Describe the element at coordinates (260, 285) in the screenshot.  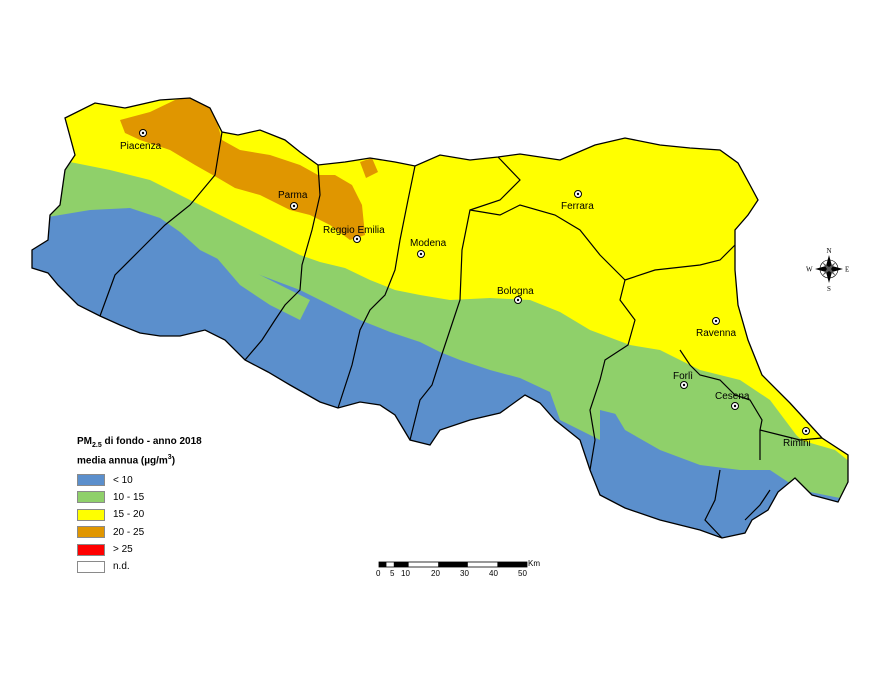
I see `zone-10-15-west-finger` at that location.